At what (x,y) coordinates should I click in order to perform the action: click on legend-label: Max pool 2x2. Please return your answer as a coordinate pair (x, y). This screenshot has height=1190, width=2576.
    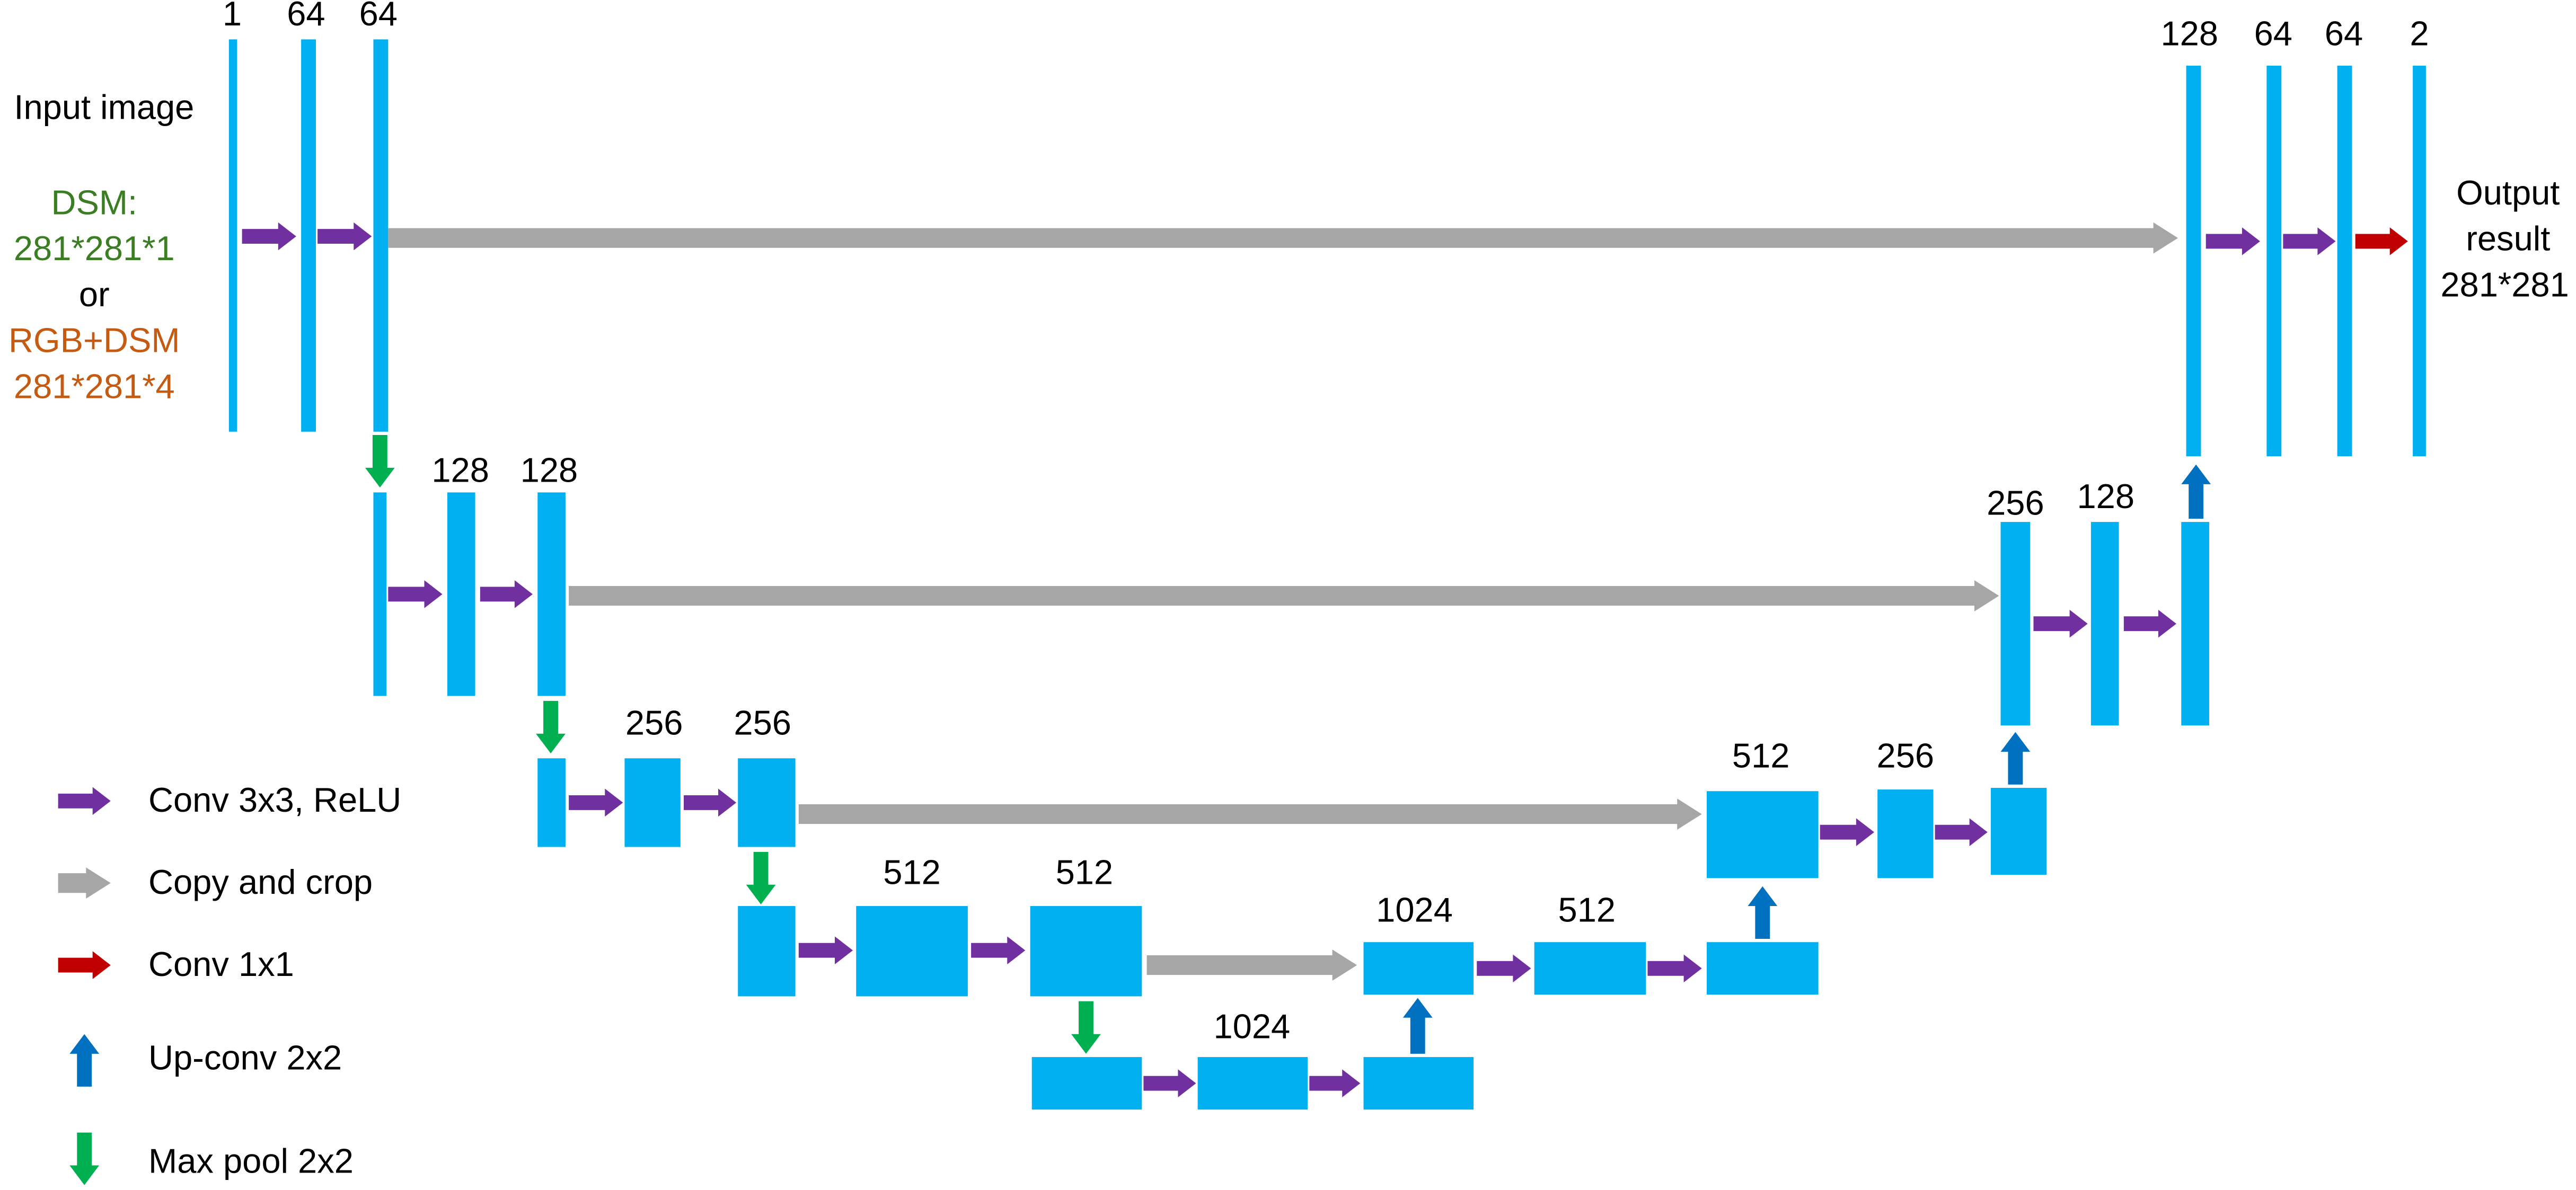
    Looking at the image, I should click on (251, 1161).